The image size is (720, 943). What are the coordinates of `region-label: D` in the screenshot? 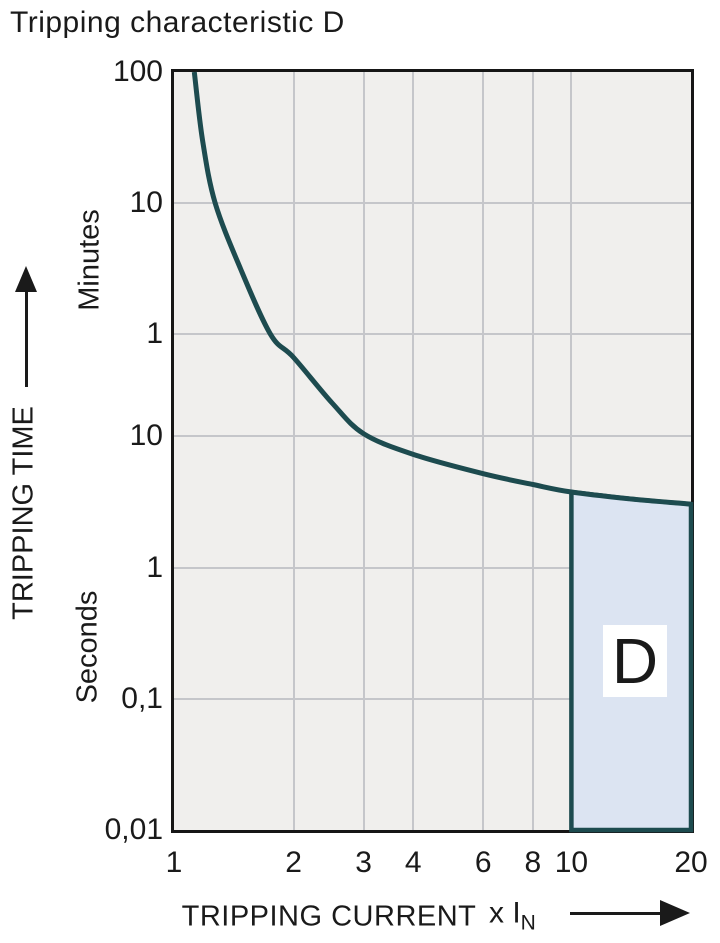 It's located at (635, 661).